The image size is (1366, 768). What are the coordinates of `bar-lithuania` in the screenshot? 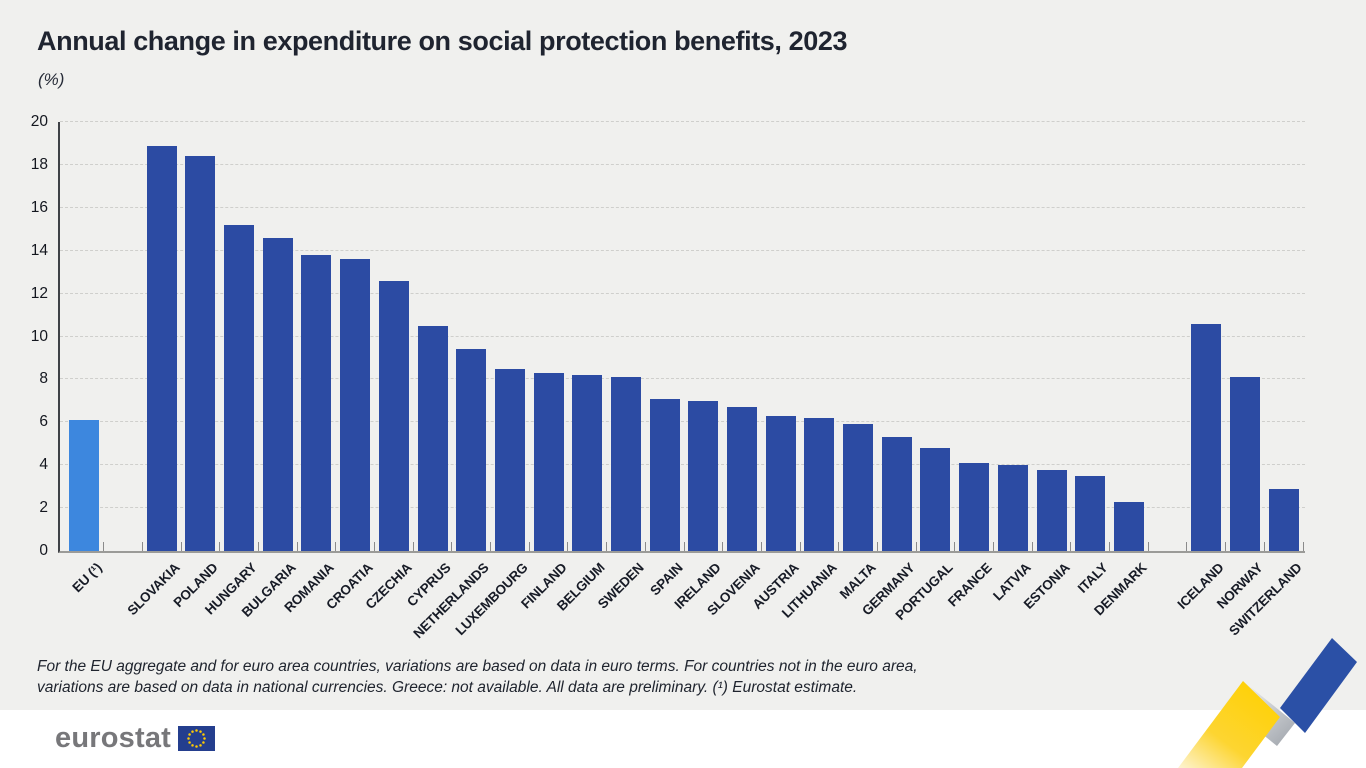 It's located at (819, 484).